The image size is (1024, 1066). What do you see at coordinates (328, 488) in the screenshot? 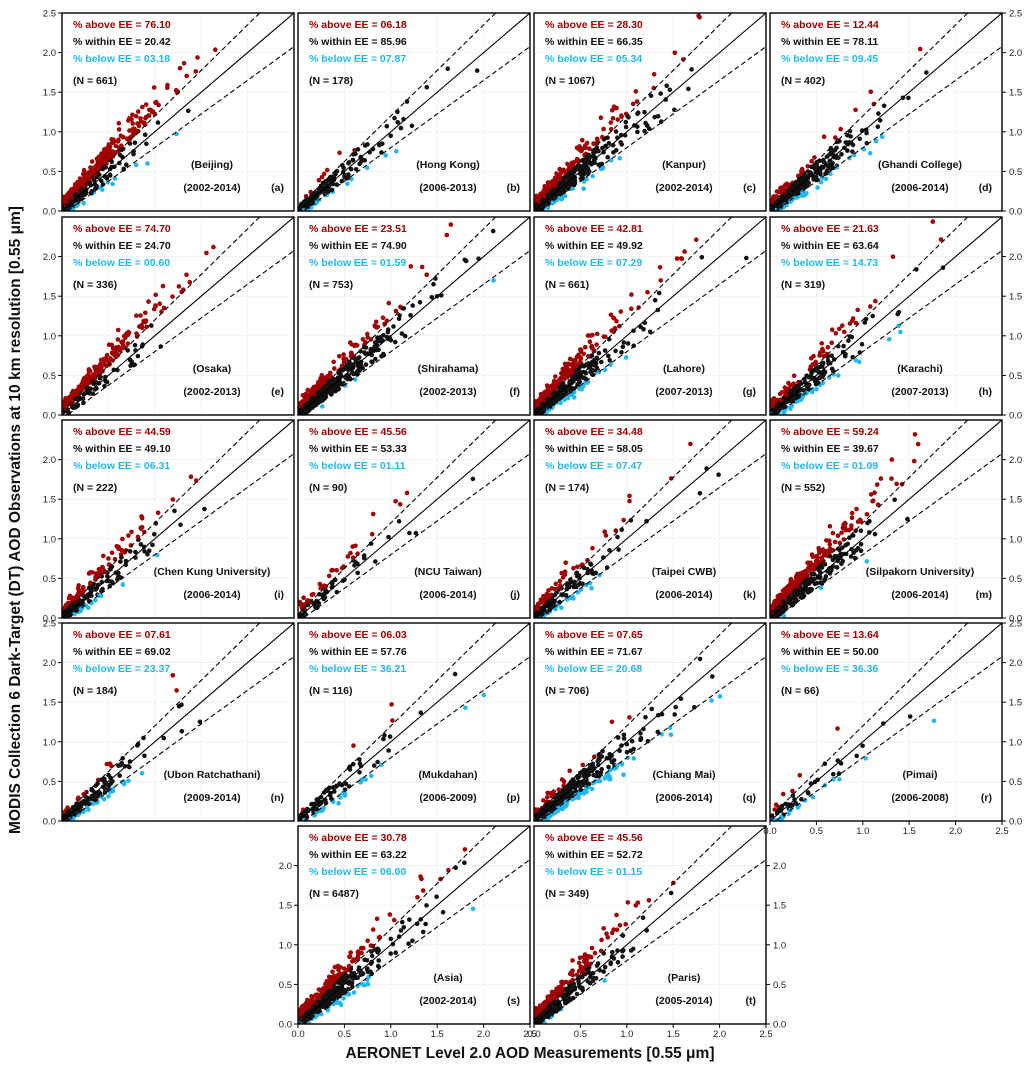
I see `n-count-label: (N = 90)` at bounding box center [328, 488].